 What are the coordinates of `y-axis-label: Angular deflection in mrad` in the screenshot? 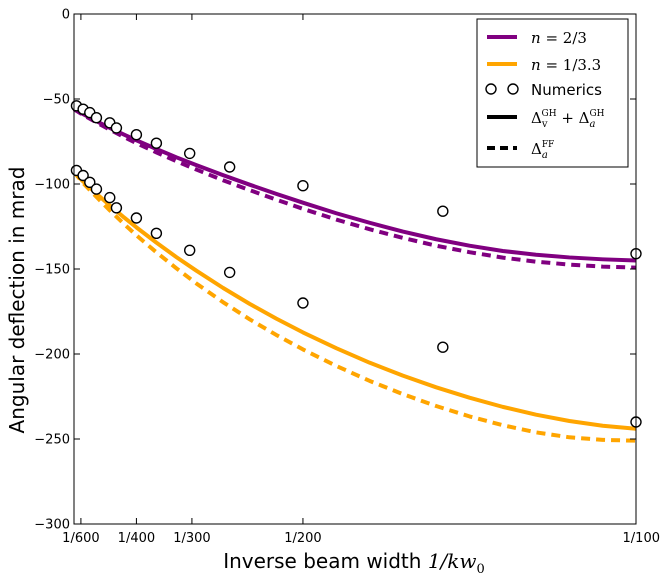 It's located at (17, 300).